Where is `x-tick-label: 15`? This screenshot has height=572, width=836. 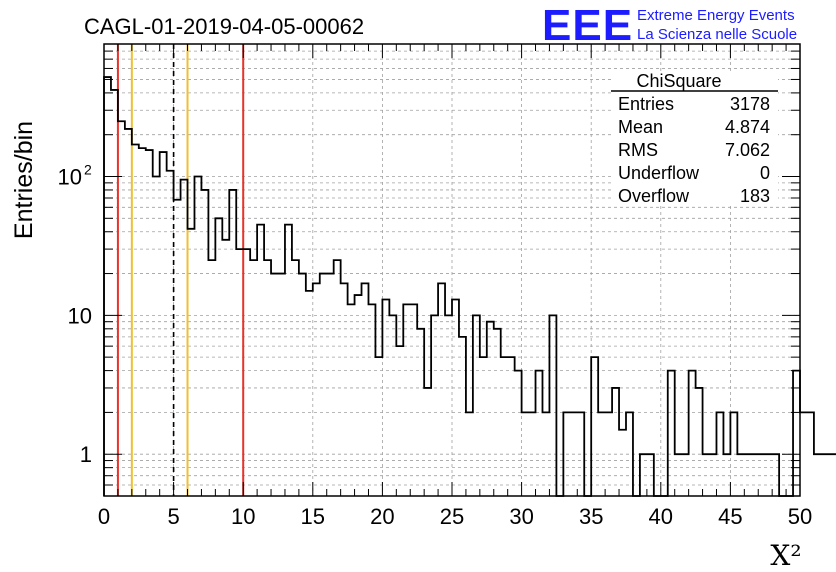 x-tick-label: 15 is located at coordinates (313, 516).